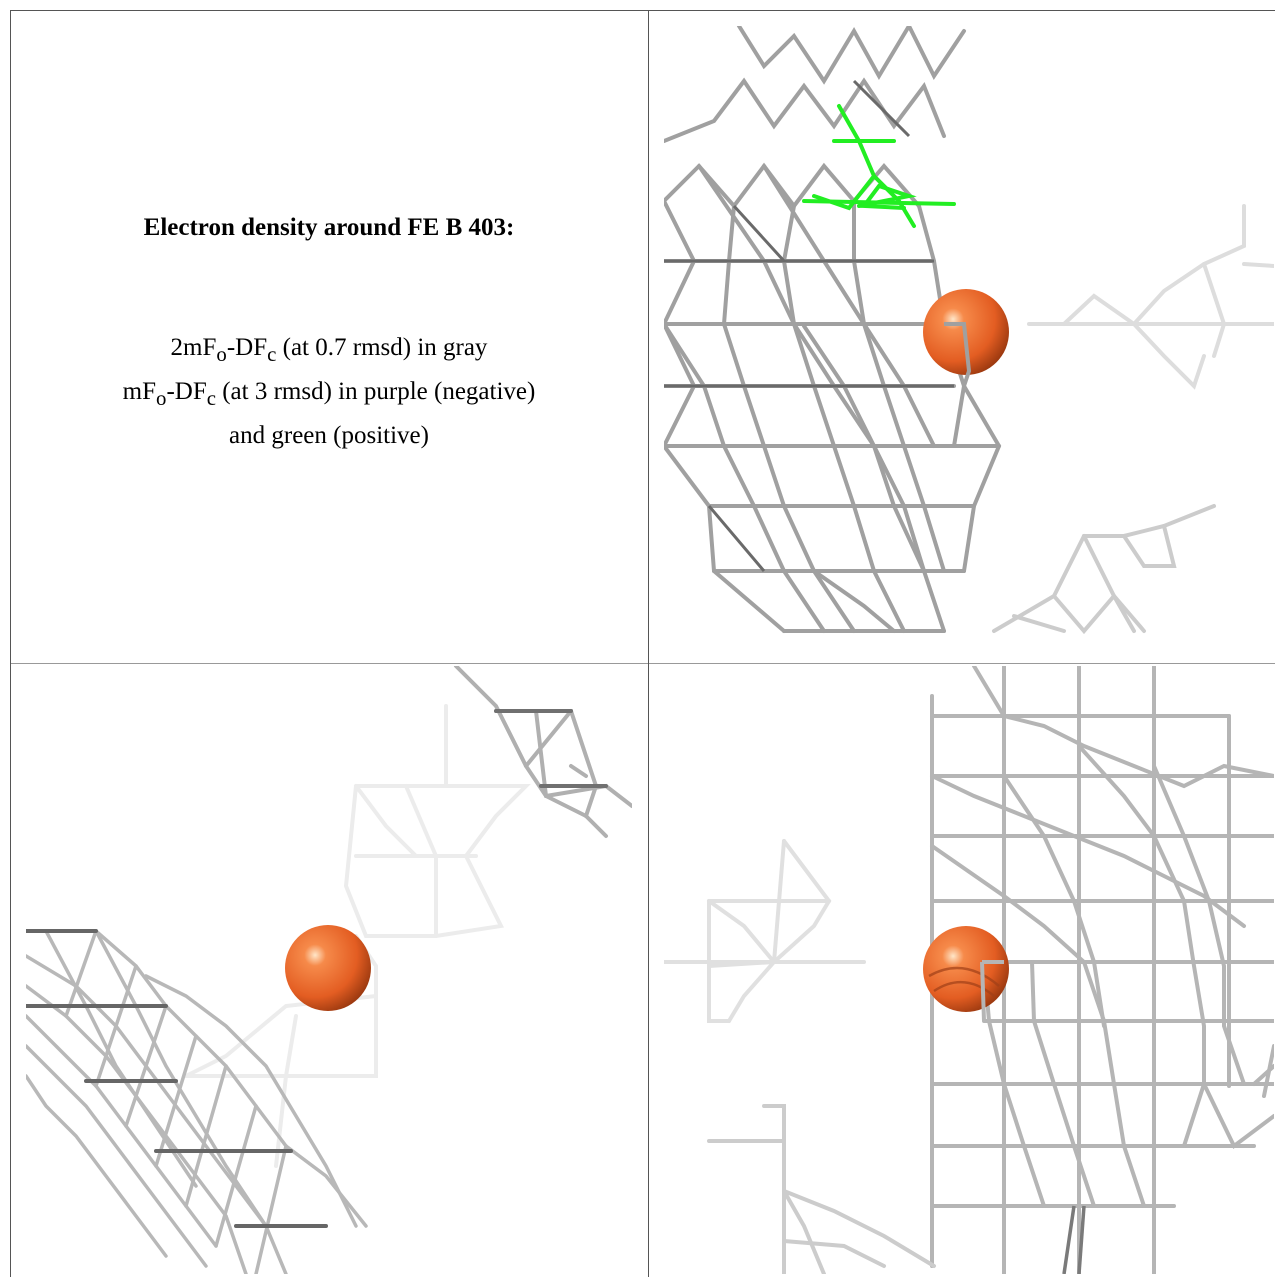 This screenshot has width=1275, height=1277. I want to click on positive-density-green, so click(879, 166).